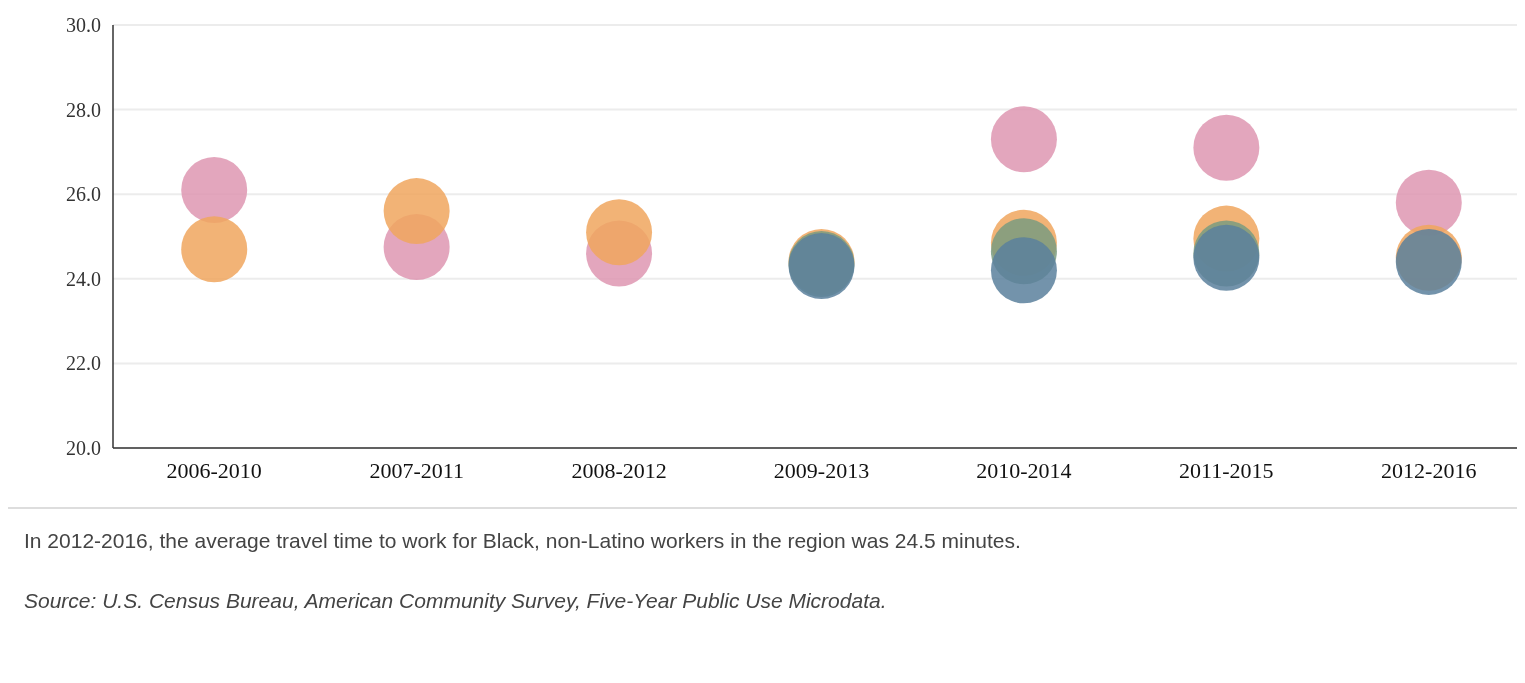 The image size is (1525, 683). What do you see at coordinates (83, 448) in the screenshot?
I see `y-tick-label: 20.0` at bounding box center [83, 448].